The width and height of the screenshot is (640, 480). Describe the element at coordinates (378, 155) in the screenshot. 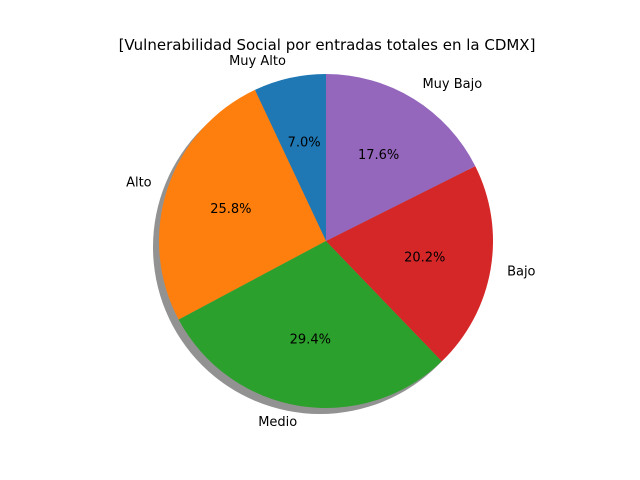

I see `slice-value-muy-bajo: 17.6%` at that location.